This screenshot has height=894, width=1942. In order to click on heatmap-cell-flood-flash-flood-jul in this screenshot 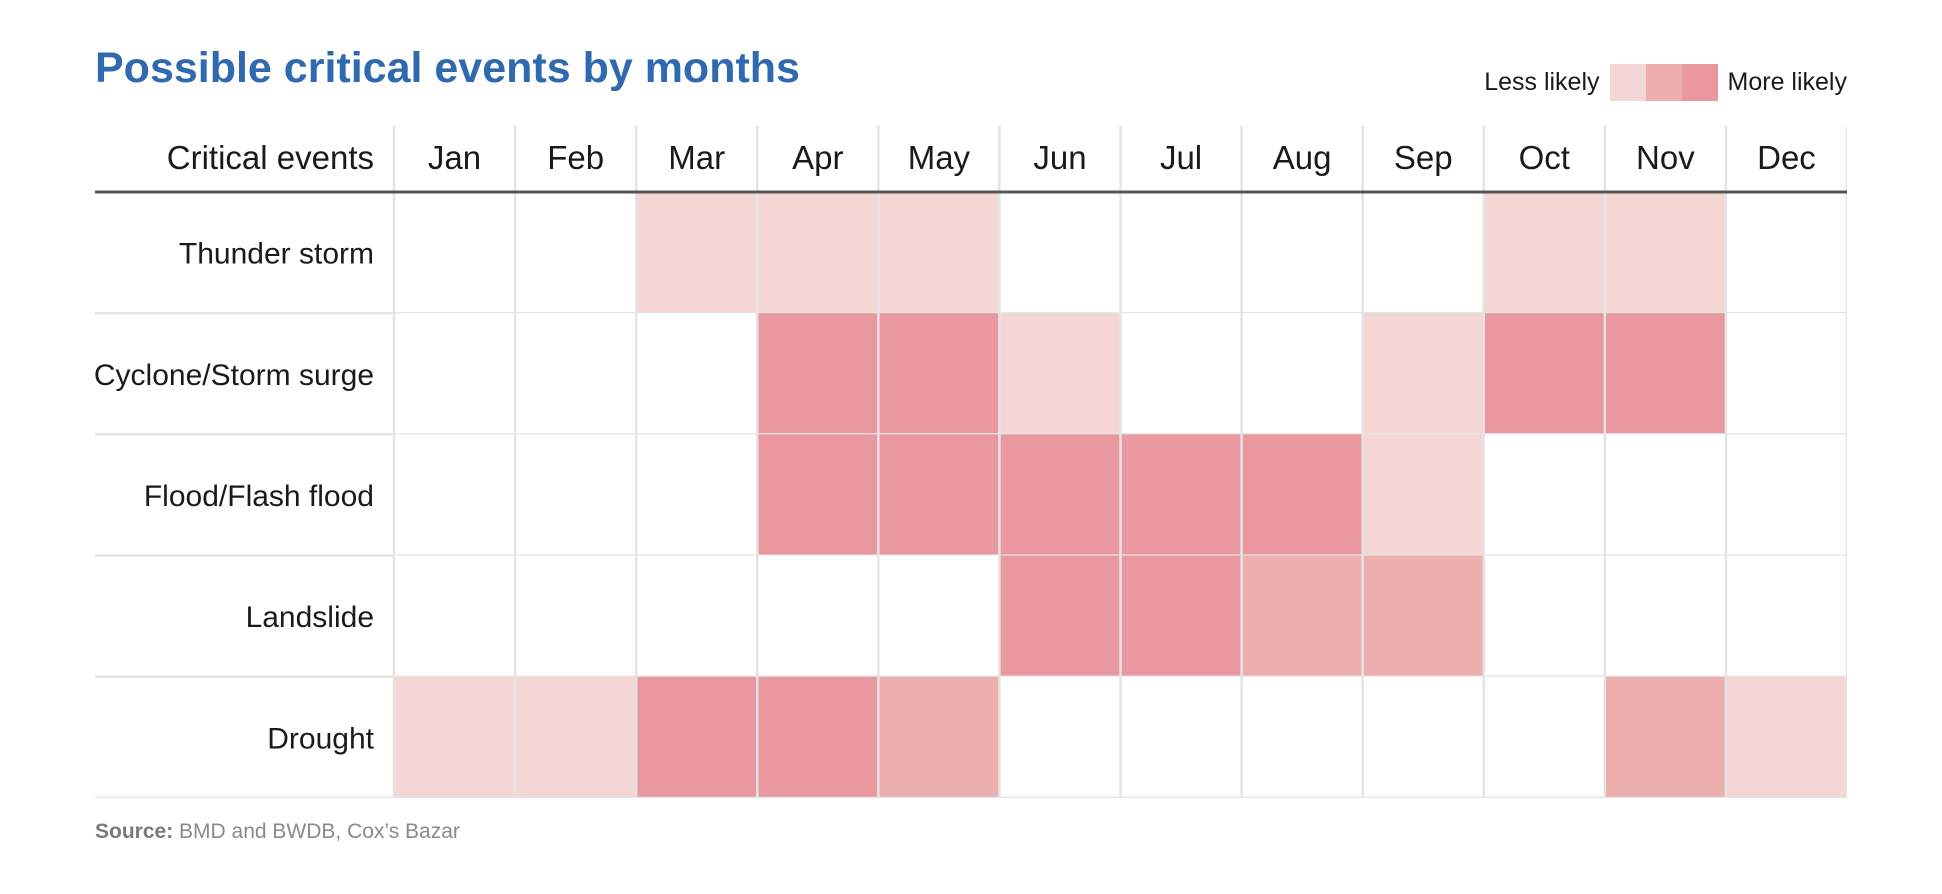, I will do `click(1181, 495)`.